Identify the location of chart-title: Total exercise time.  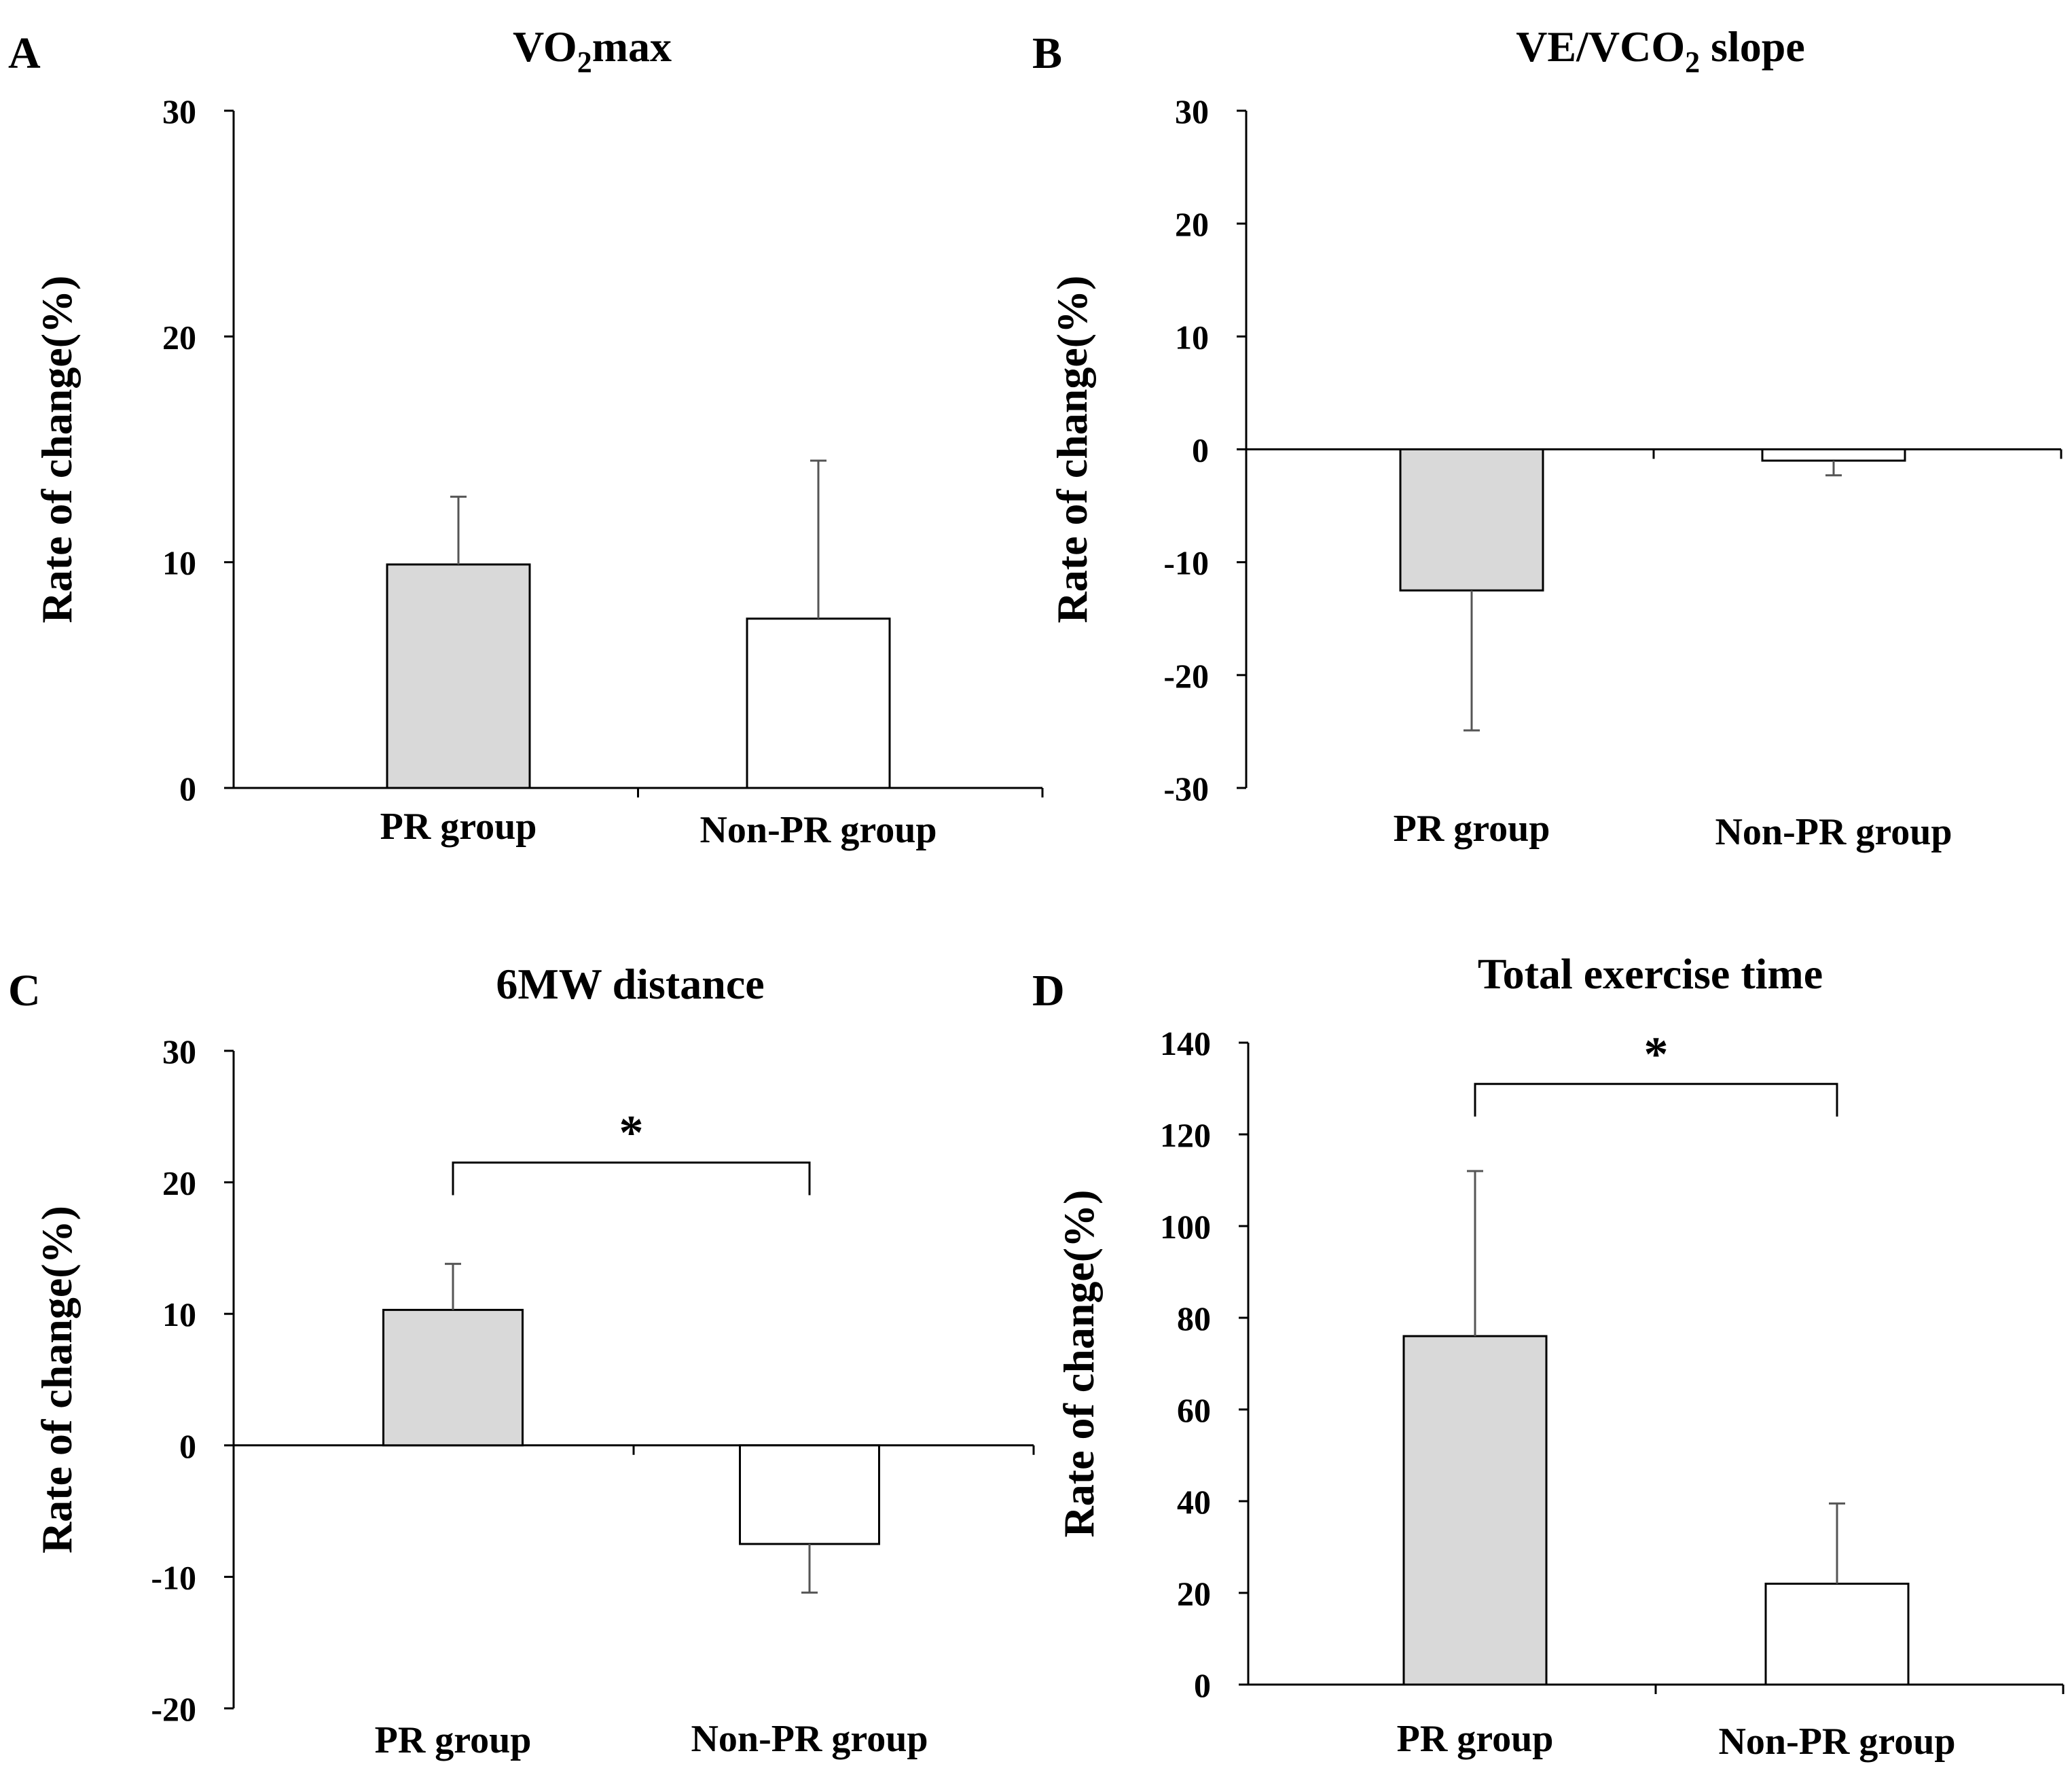
(1650, 974).